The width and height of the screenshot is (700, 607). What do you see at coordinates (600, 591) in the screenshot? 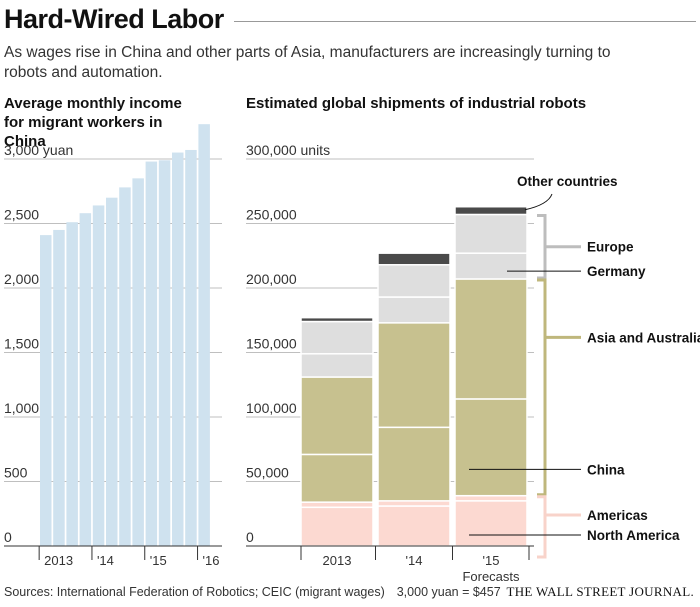
I see `wsj-credit: THE WALL STREET JOURNAL.` at bounding box center [600, 591].